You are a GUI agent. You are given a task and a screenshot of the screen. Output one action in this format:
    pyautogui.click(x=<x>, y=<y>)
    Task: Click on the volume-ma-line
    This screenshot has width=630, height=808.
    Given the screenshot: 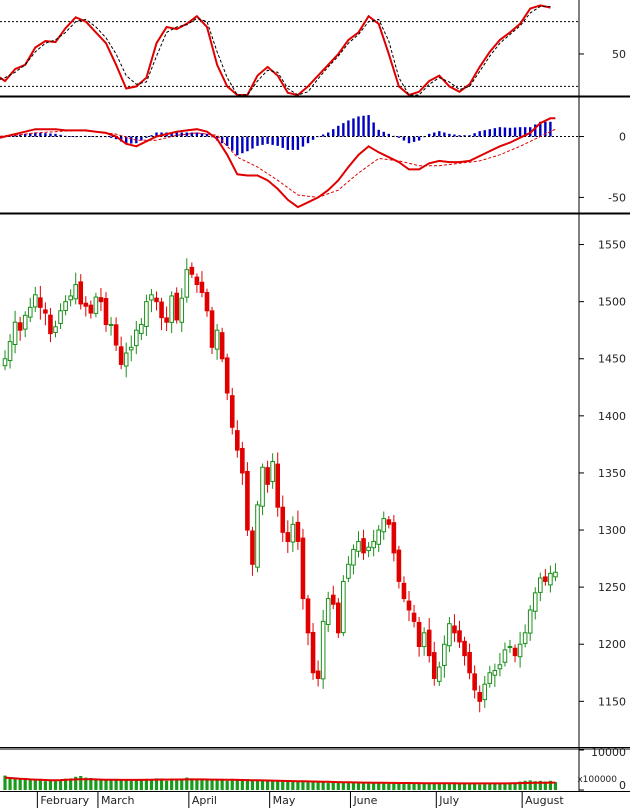 What is the action you would take?
    pyautogui.click(x=280, y=780)
    